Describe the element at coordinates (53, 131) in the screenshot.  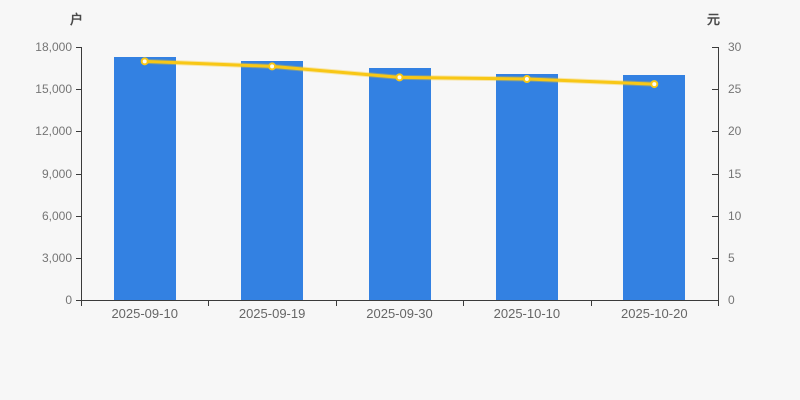
I see `left-axis-tick-label: 12,000` at that location.